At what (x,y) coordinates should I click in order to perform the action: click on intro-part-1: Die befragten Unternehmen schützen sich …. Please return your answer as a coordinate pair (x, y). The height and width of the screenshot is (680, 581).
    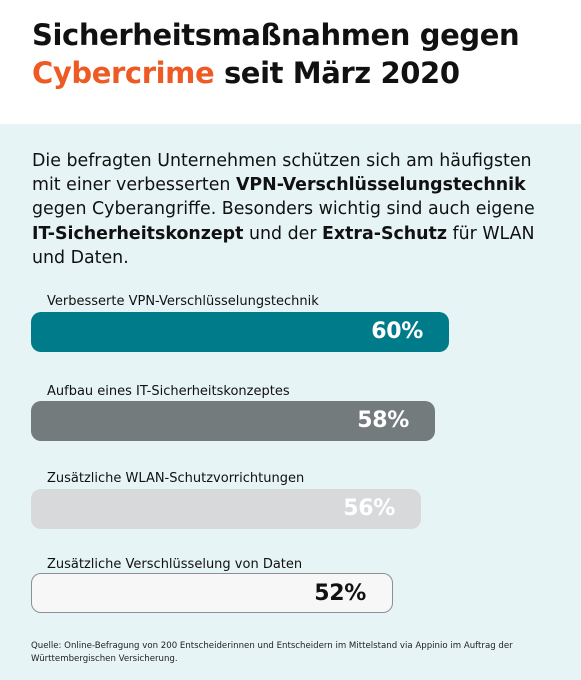
    Looking at the image, I should click on (282, 173).